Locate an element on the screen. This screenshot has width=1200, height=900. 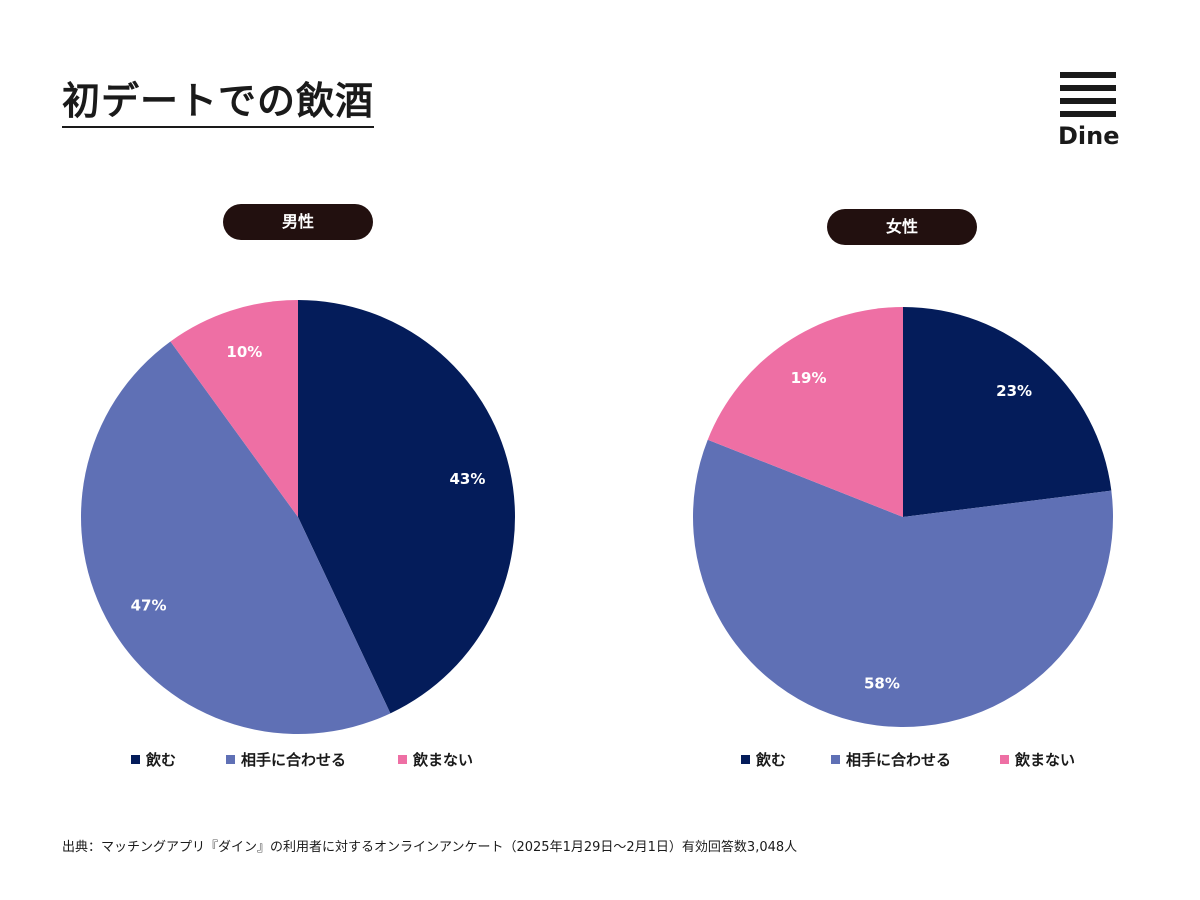
label-match: 58% is located at coordinates (882, 684).